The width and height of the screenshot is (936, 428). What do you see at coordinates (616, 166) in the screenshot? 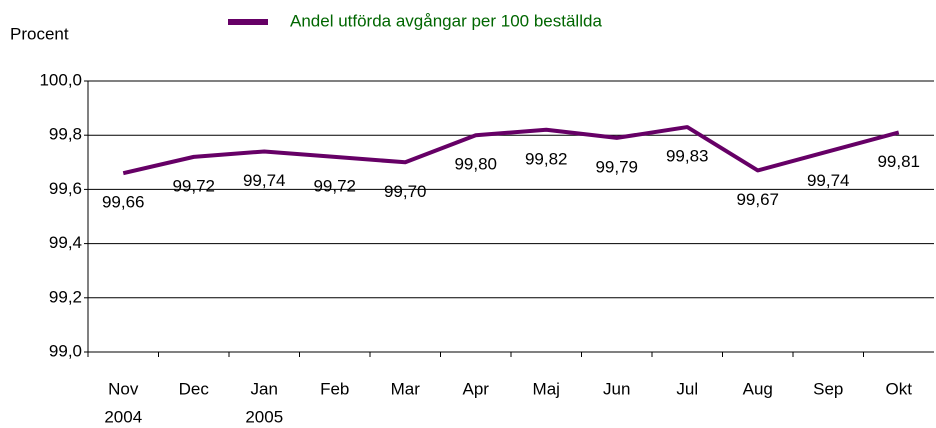
I see `data-label: 99,79` at bounding box center [616, 166].